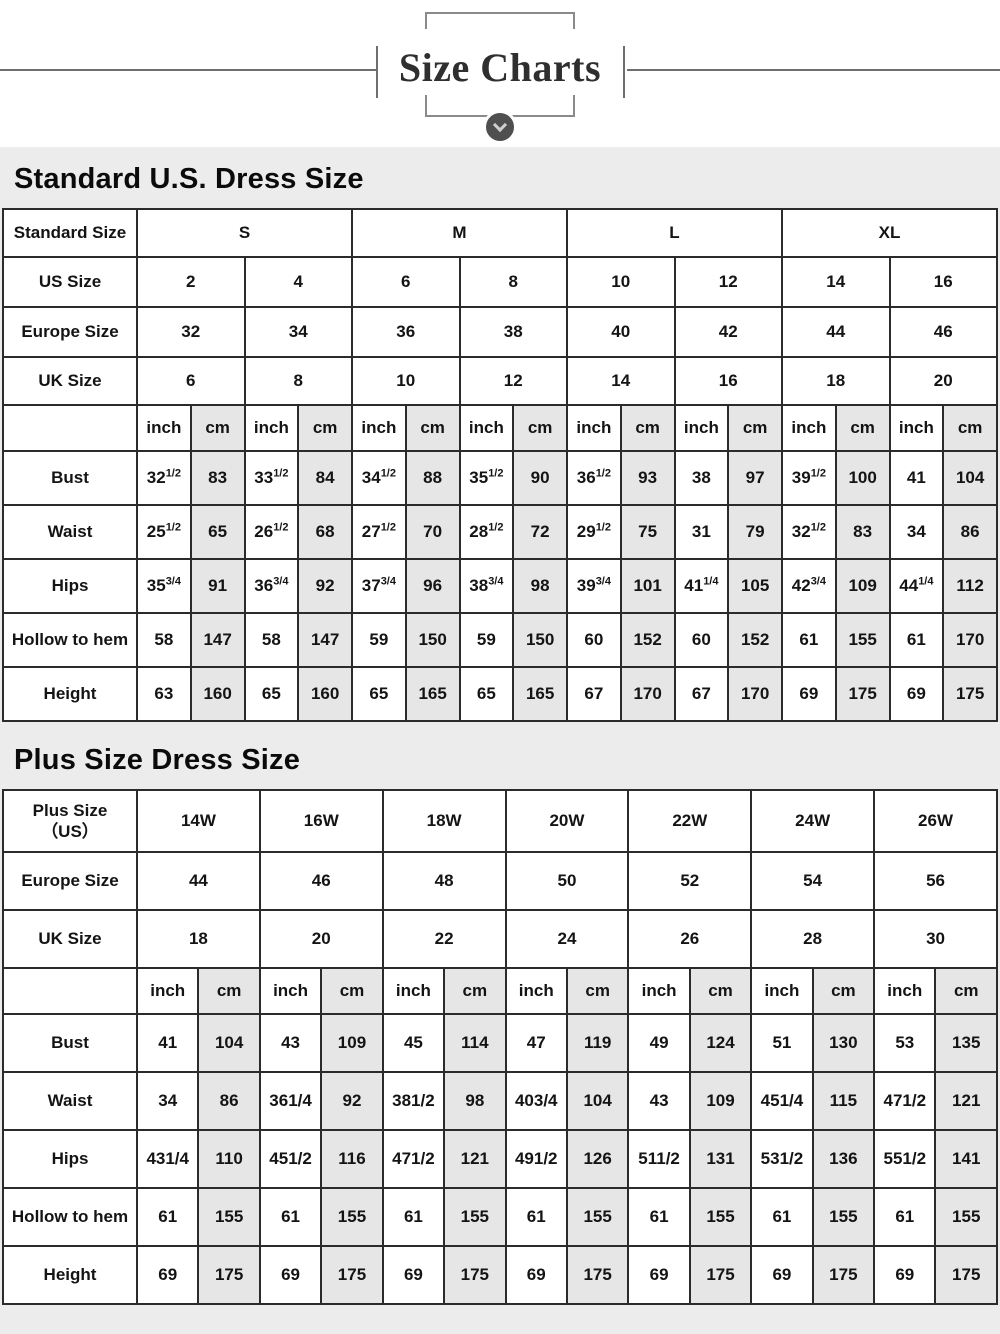 The width and height of the screenshot is (1000, 1334). What do you see at coordinates (935, 821) in the screenshot?
I see `table-cell: 26W` at bounding box center [935, 821].